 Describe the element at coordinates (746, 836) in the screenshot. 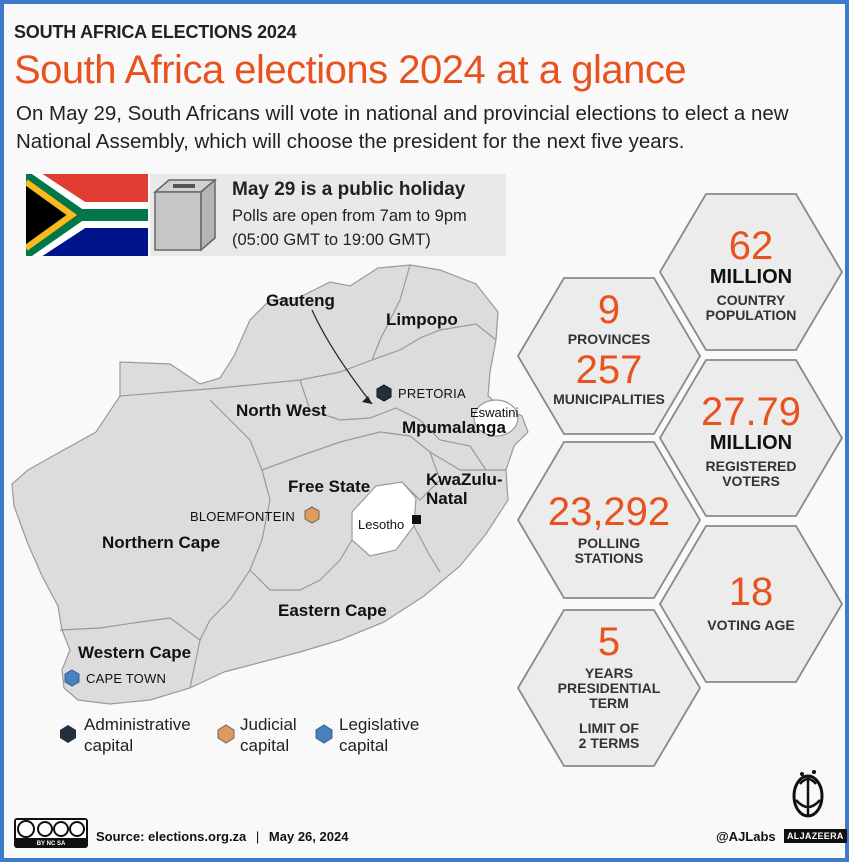

I see `ajlabs-handle: @AJLabs` at that location.